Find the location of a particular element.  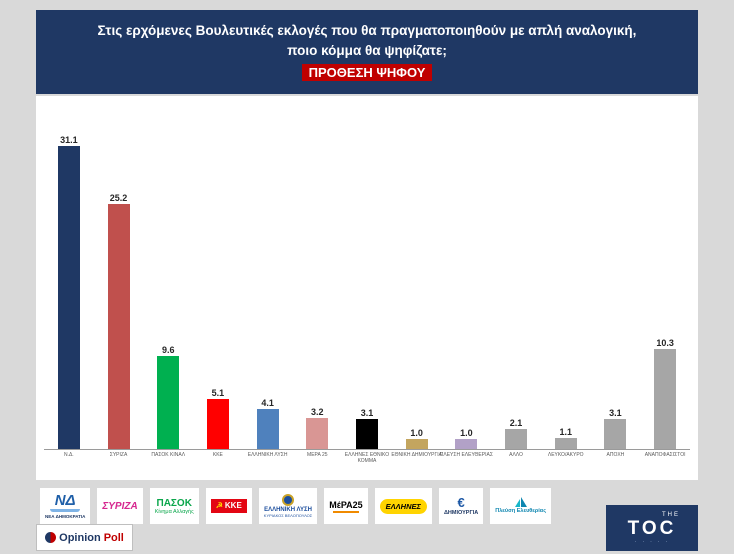

sails-icon is located at coordinates (520, 502).